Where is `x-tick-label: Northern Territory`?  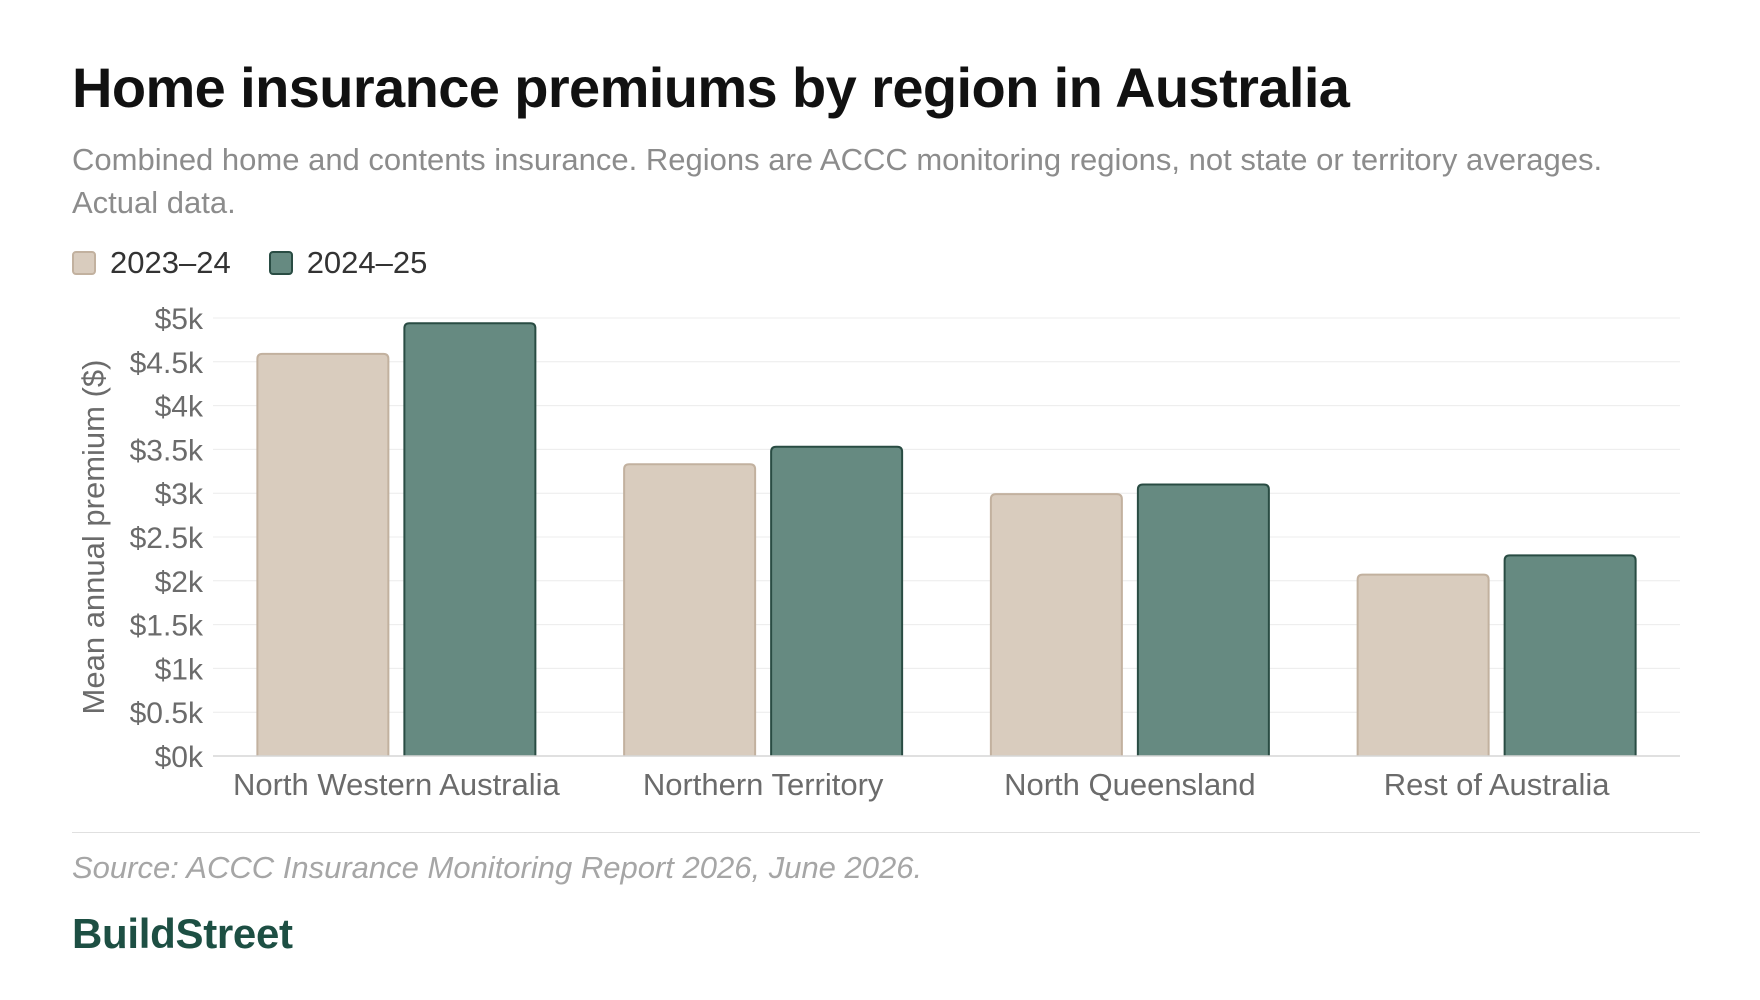 x-tick-label: Northern Territory is located at coordinates (763, 784).